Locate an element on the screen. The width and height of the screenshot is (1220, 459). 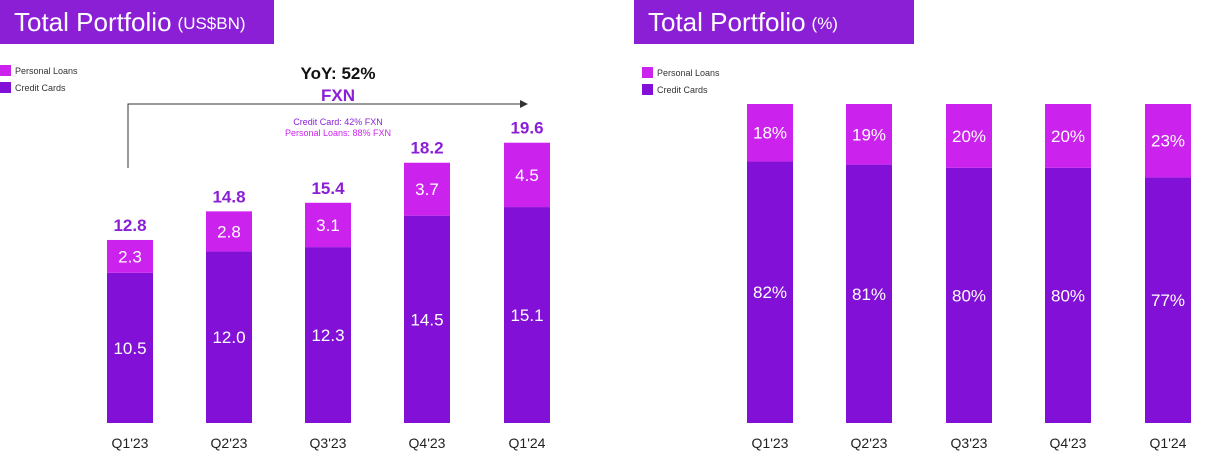
data-label-personal-loans: 2.3 is located at coordinates (130, 256).